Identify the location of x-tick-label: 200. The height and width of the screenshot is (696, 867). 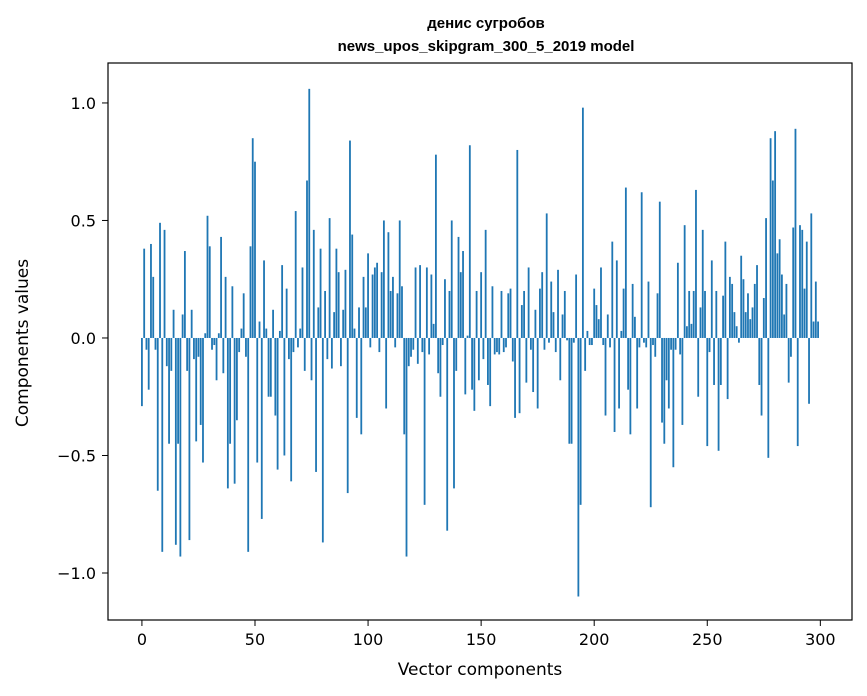
(594, 639).